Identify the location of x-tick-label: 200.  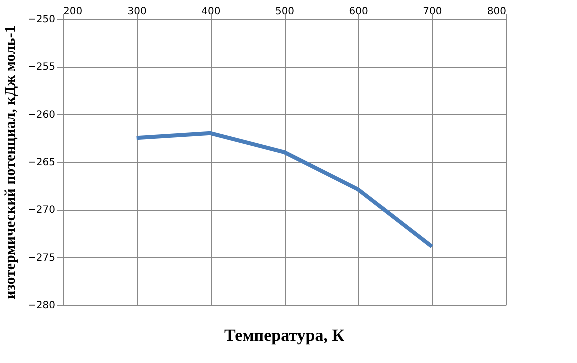
(73, 12).